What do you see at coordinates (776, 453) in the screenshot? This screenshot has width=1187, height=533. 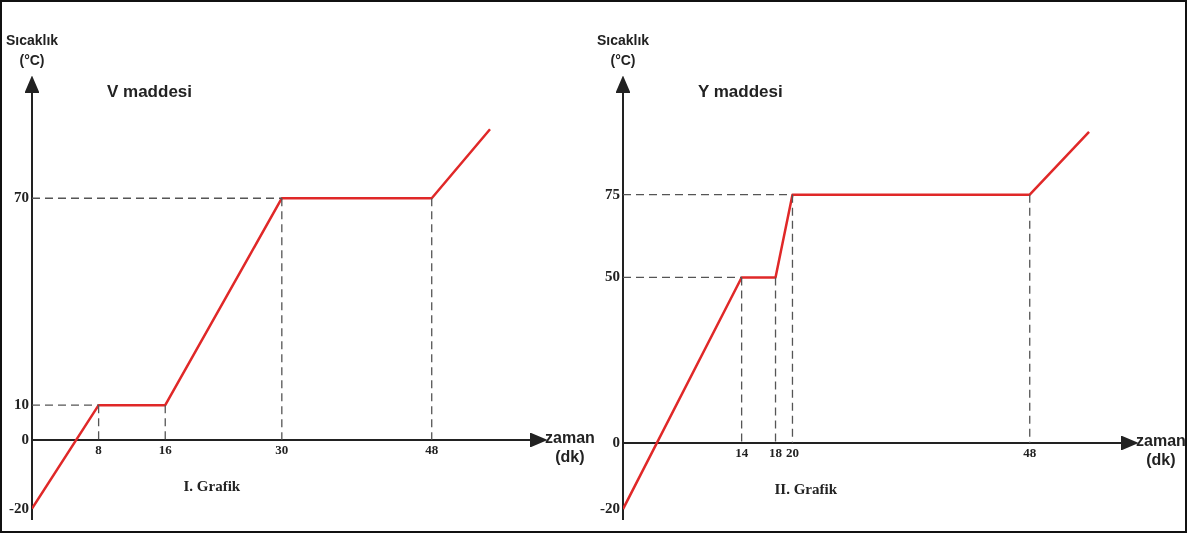 I see `x-tick-label: 18` at bounding box center [776, 453].